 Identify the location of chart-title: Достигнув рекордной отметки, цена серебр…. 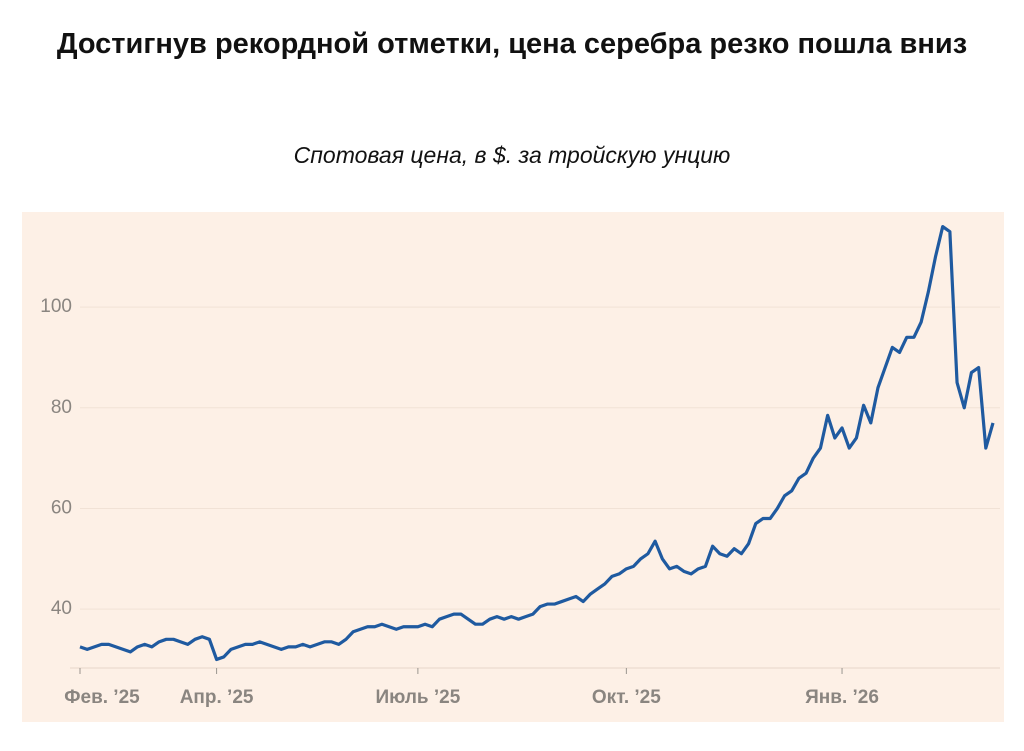
(512, 44).